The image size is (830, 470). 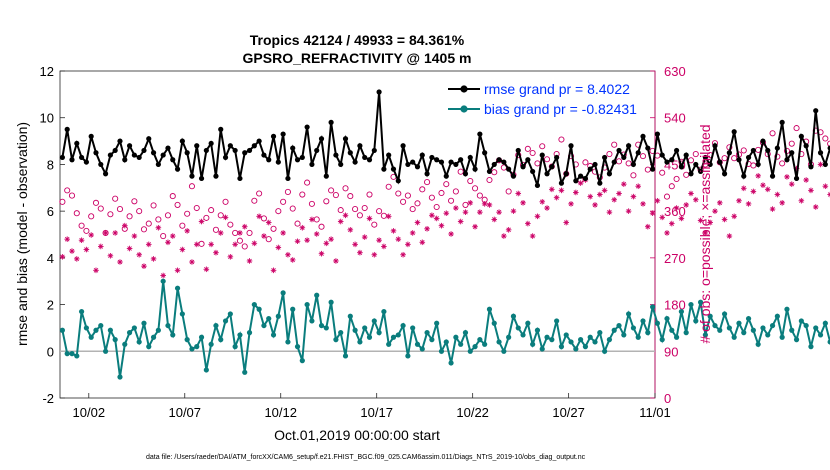 What do you see at coordinates (372, 406) in the screenshot?
I see `bottom-axis-ticks: 10/02 10/07 10/12 10/17 10/22 10/27 11/01` at bounding box center [372, 406].